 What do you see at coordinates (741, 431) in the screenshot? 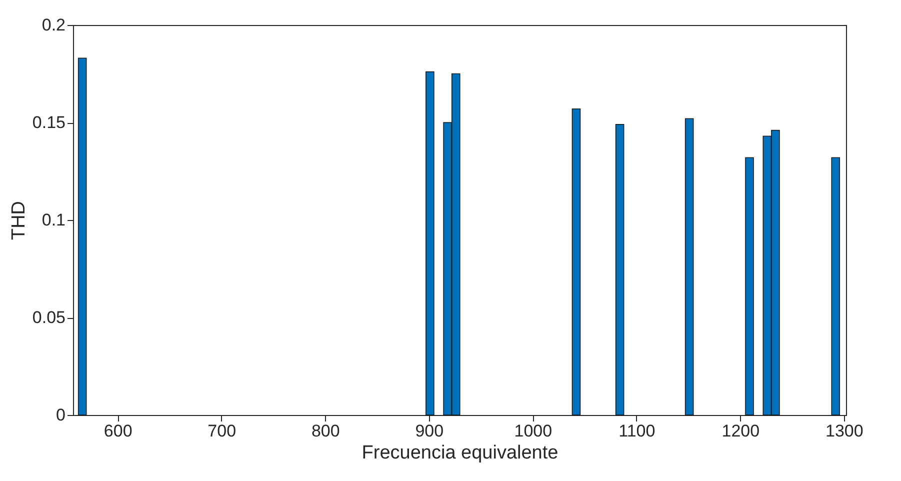
I see `x-tick-label: 1200` at bounding box center [741, 431].